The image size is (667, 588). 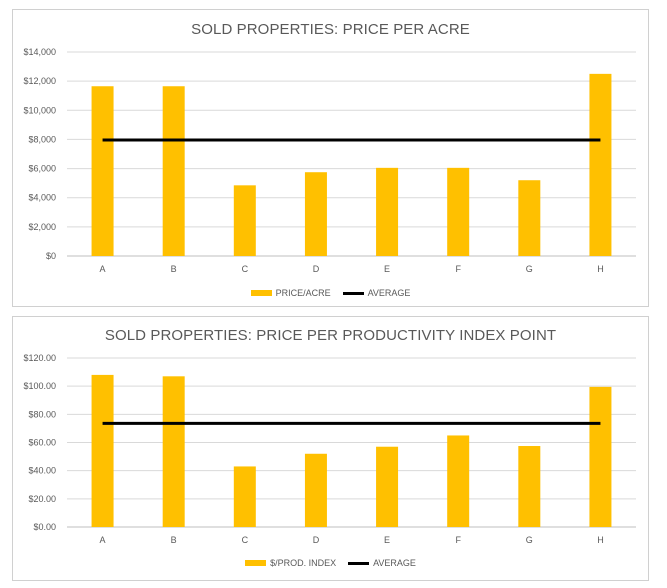 What do you see at coordinates (42, 471) in the screenshot?
I see `y-tick-label: $40.00` at bounding box center [42, 471].